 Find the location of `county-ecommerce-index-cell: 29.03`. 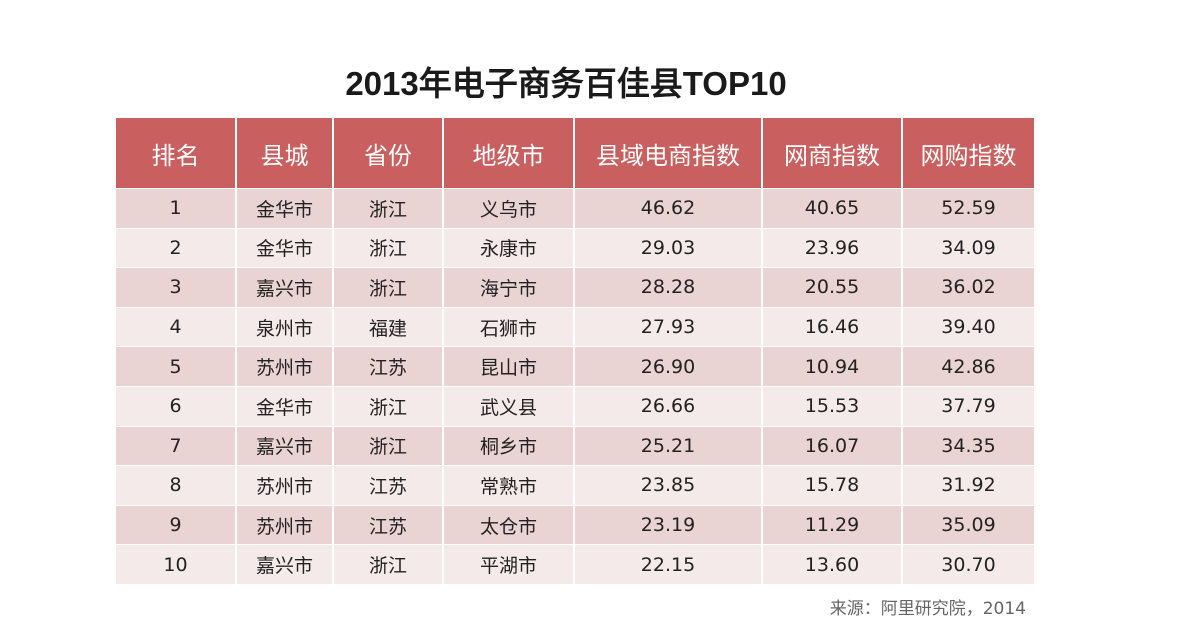

county-ecommerce-index-cell: 29.03 is located at coordinates (668, 247).